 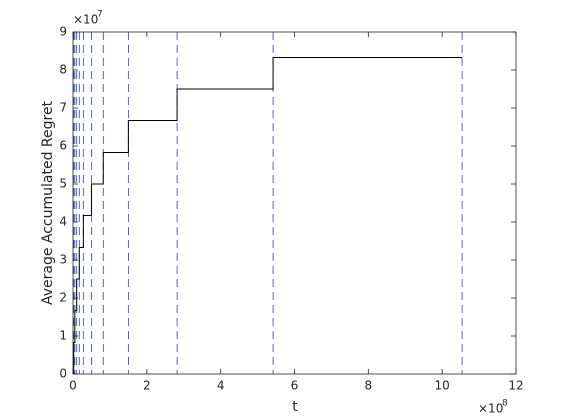 I want to click on y-tick-label: 1, so click(x=63, y=336).